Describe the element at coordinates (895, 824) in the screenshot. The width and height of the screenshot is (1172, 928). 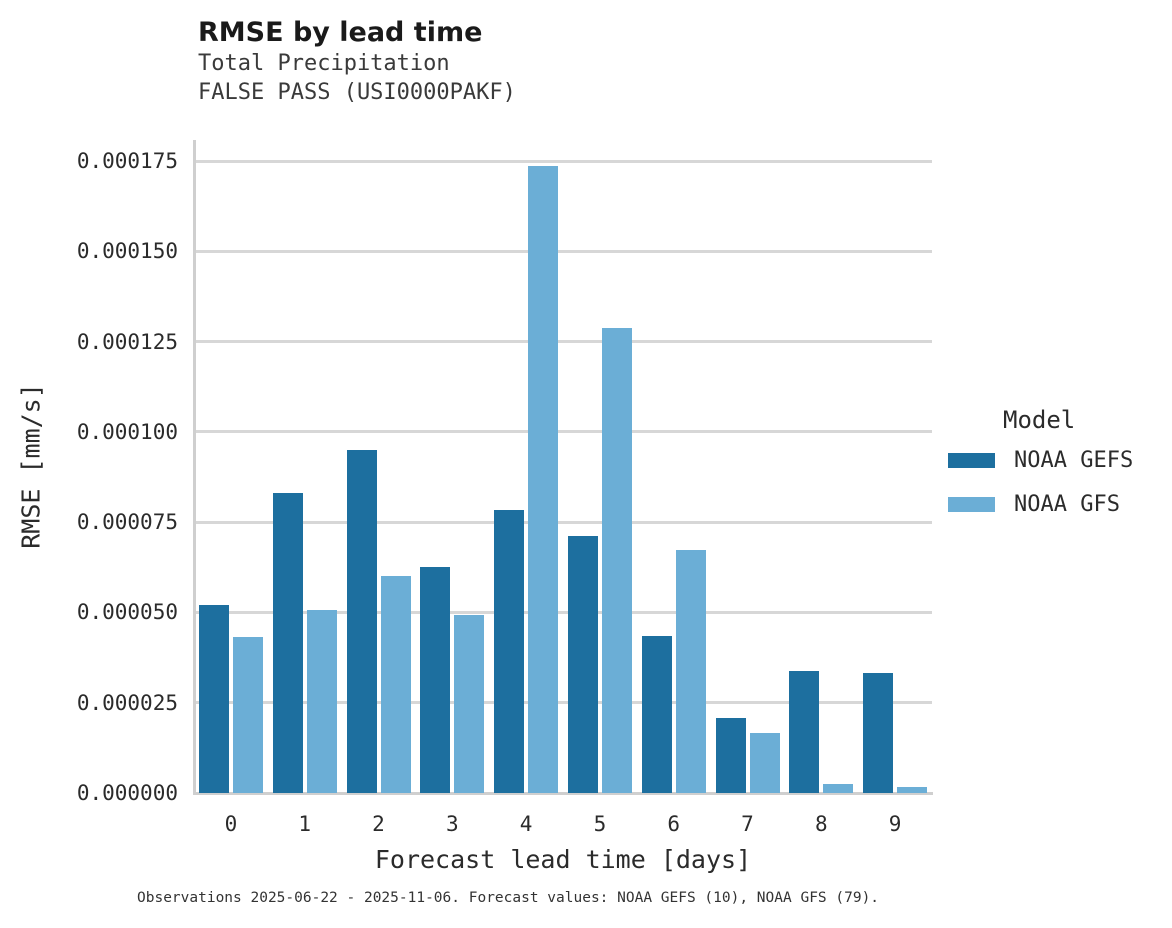
I see `x-tick-label: 9` at that location.